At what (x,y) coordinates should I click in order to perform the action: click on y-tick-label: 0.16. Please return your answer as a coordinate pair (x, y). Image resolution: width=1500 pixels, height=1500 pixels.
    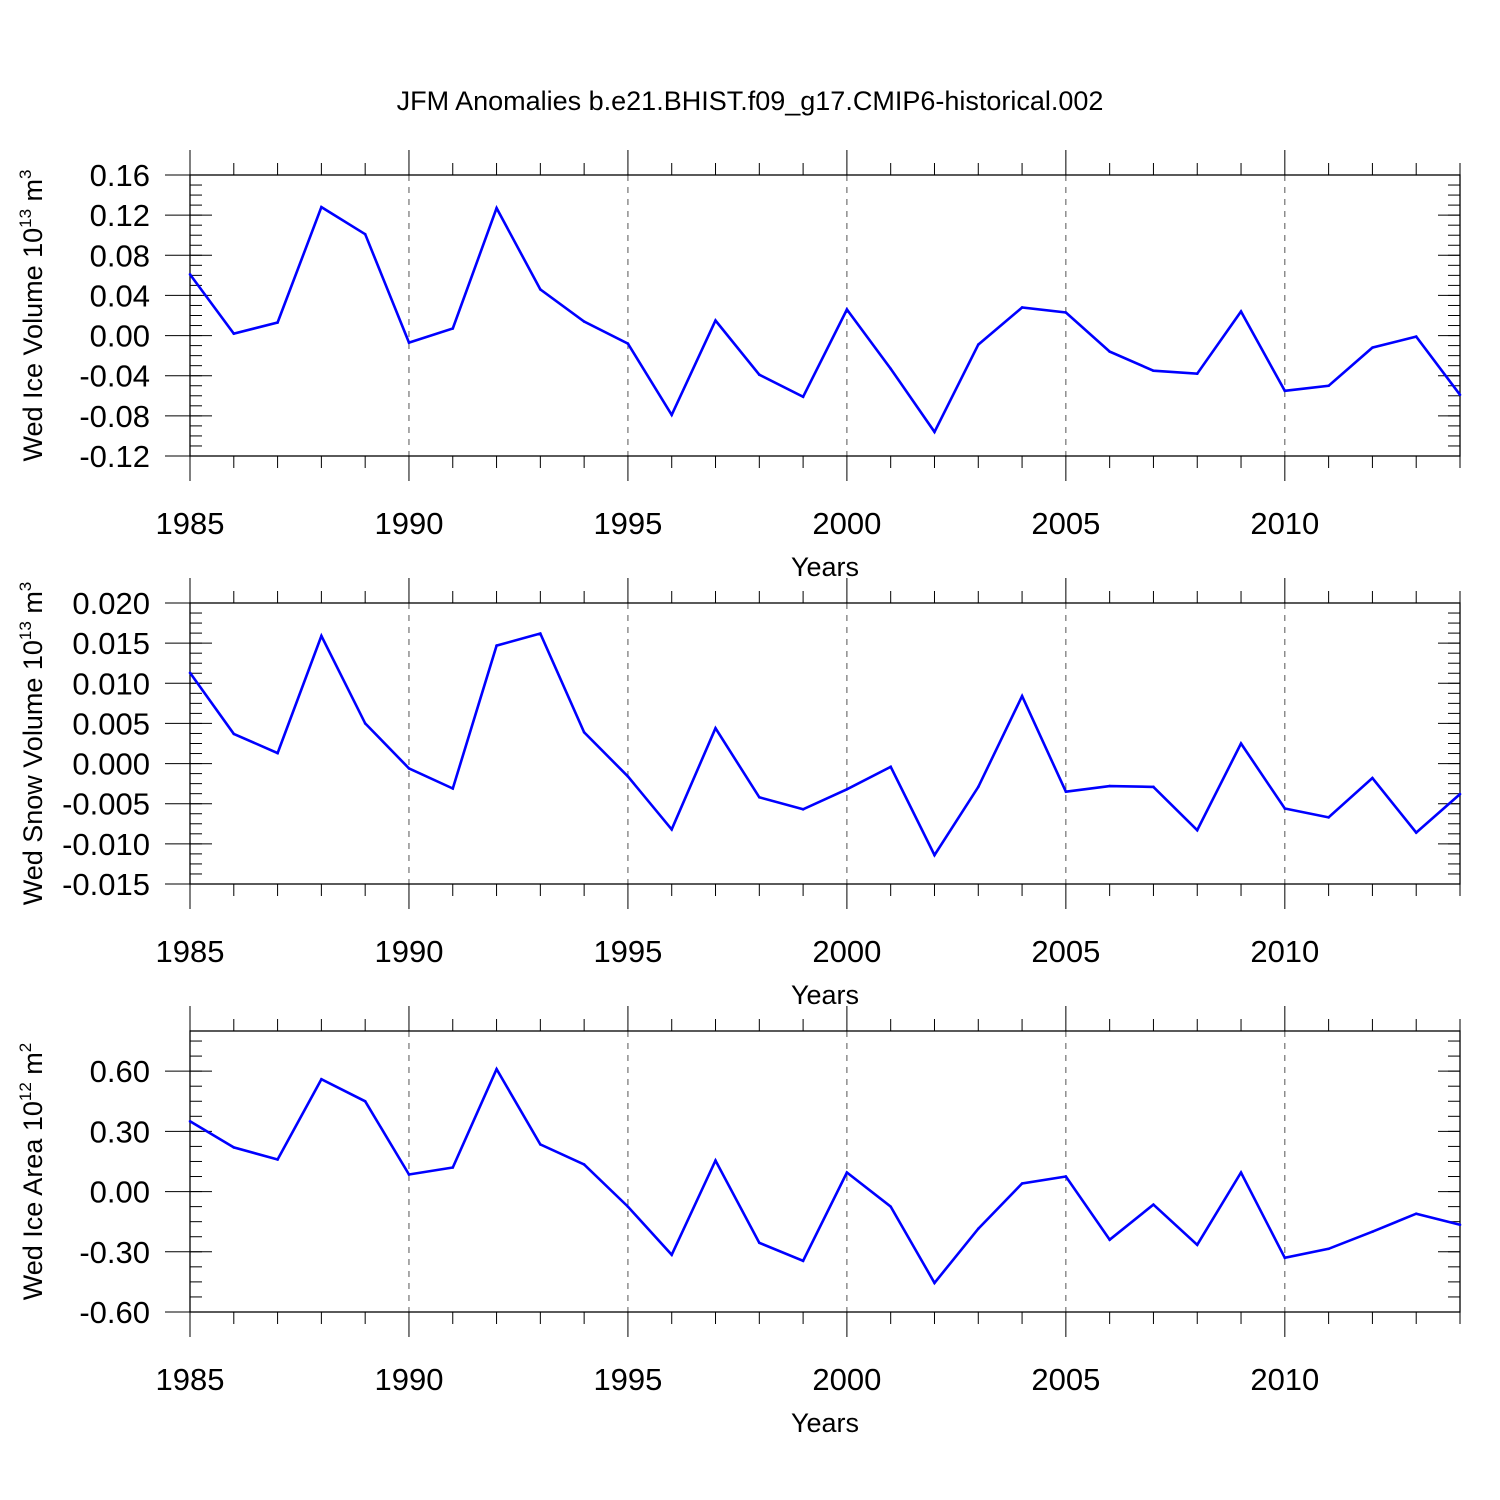
    Looking at the image, I should click on (120, 175).